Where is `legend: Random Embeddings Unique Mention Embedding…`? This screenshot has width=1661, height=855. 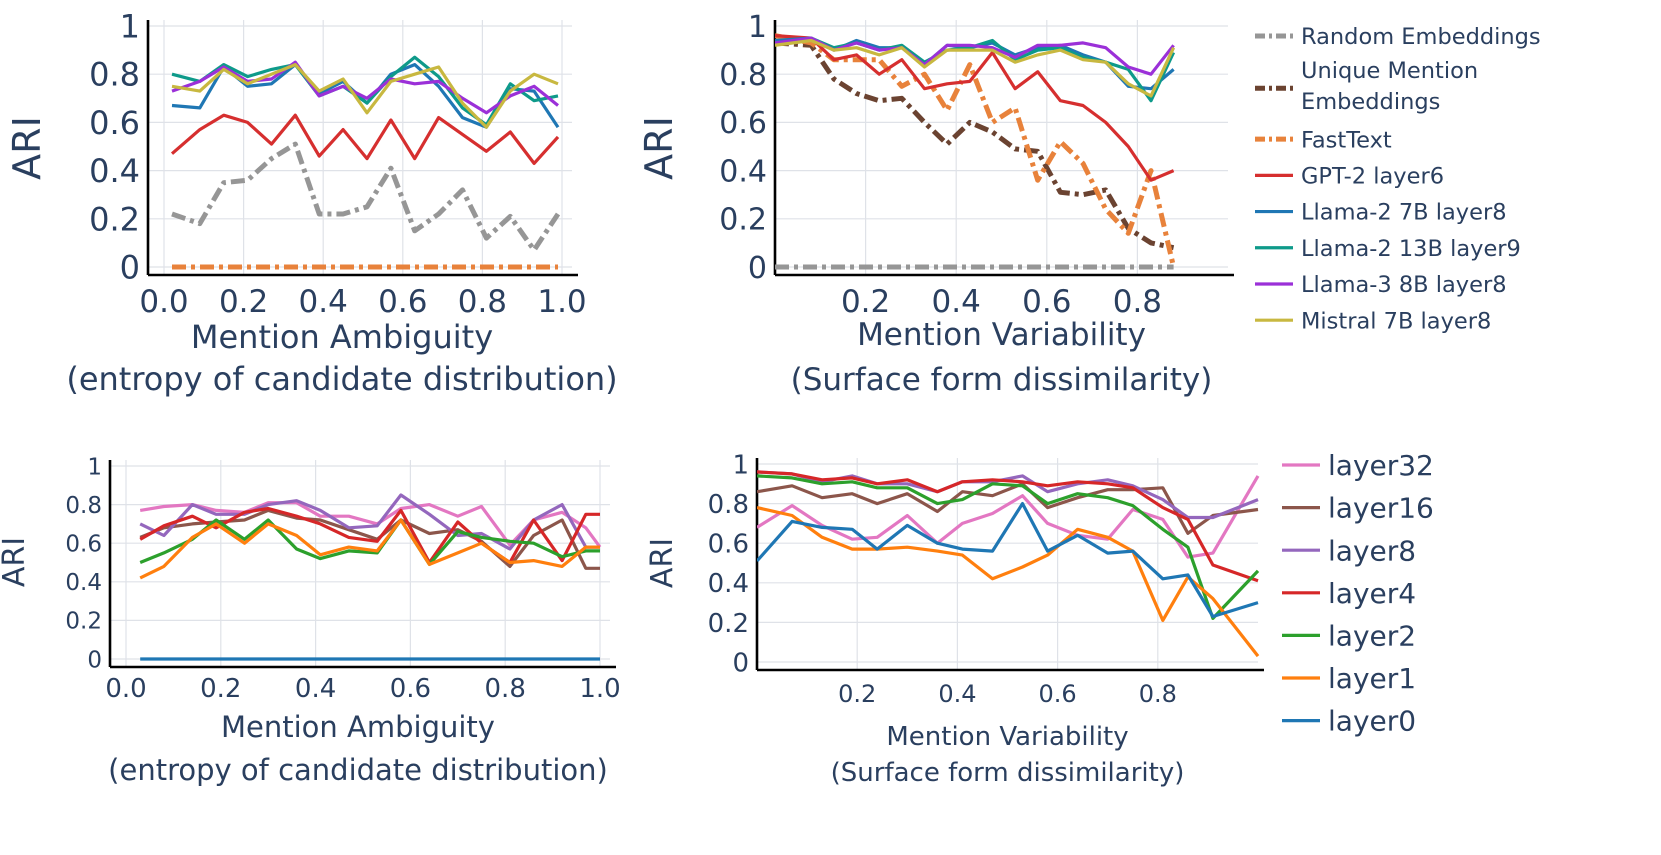 legend: Random Embeddings Unique Mention Embedding… is located at coordinates (1398, 179).